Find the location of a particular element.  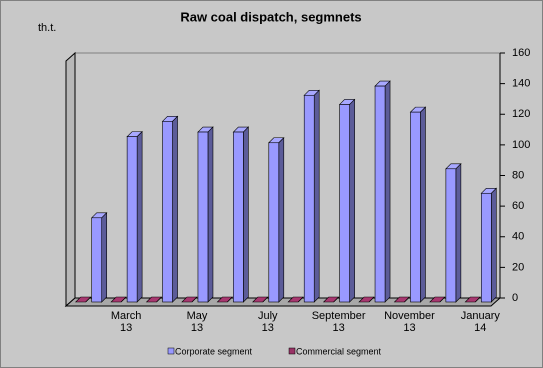

y-tick-label: 40 is located at coordinates (518, 237).